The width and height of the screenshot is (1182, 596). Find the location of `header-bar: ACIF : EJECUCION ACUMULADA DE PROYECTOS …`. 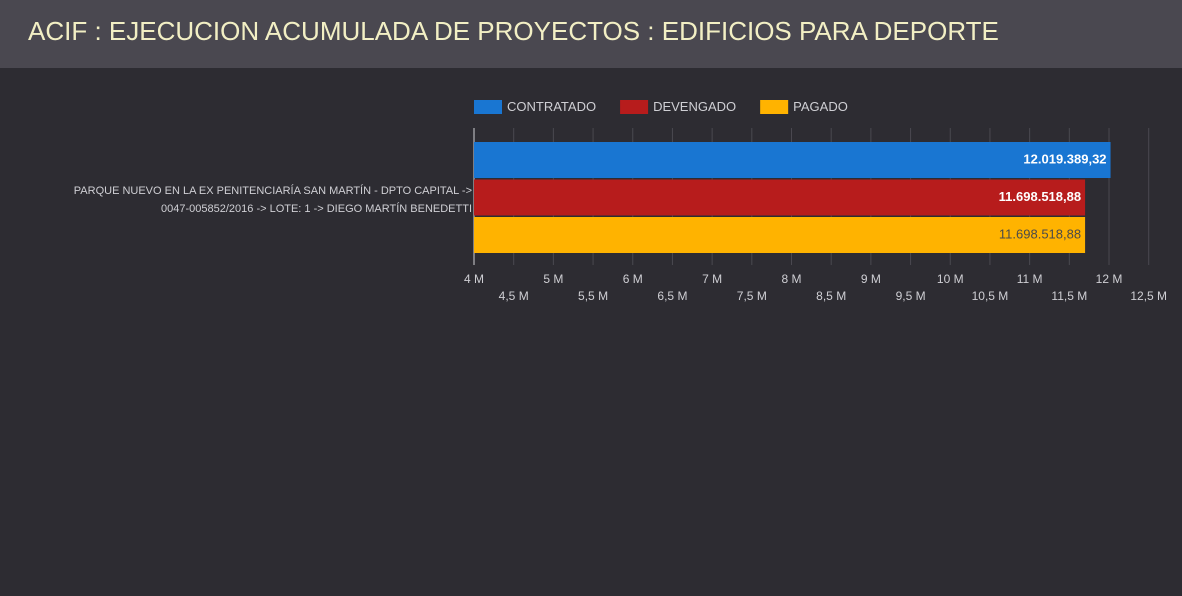

header-bar: ACIF : EJECUCION ACUMULADA DE PROYECTOS … is located at coordinates (591, 34).